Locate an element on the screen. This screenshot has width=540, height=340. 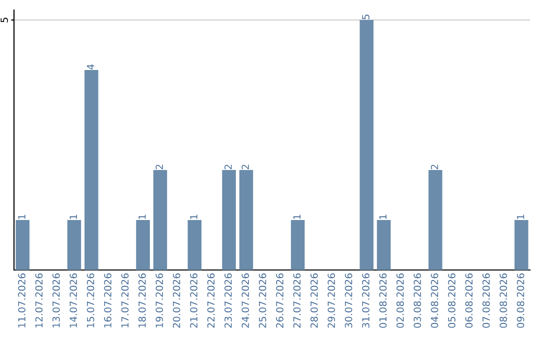
x-tick-label: 05.08.2026 is located at coordinates (452, 300).